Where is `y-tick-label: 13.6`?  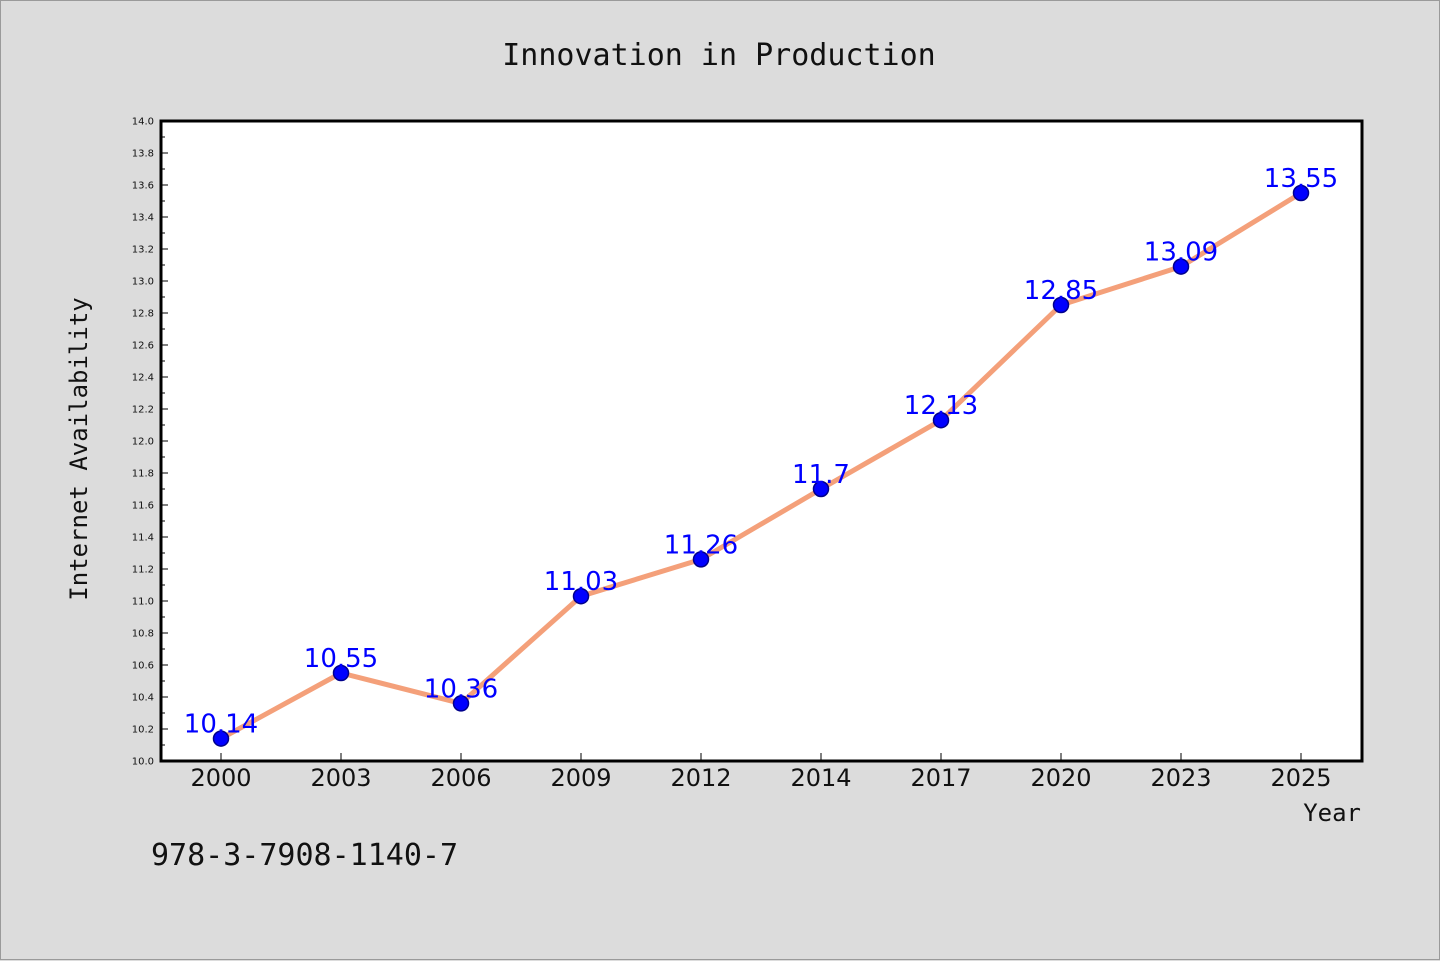
y-tick-label: 13.6 is located at coordinates (143, 186).